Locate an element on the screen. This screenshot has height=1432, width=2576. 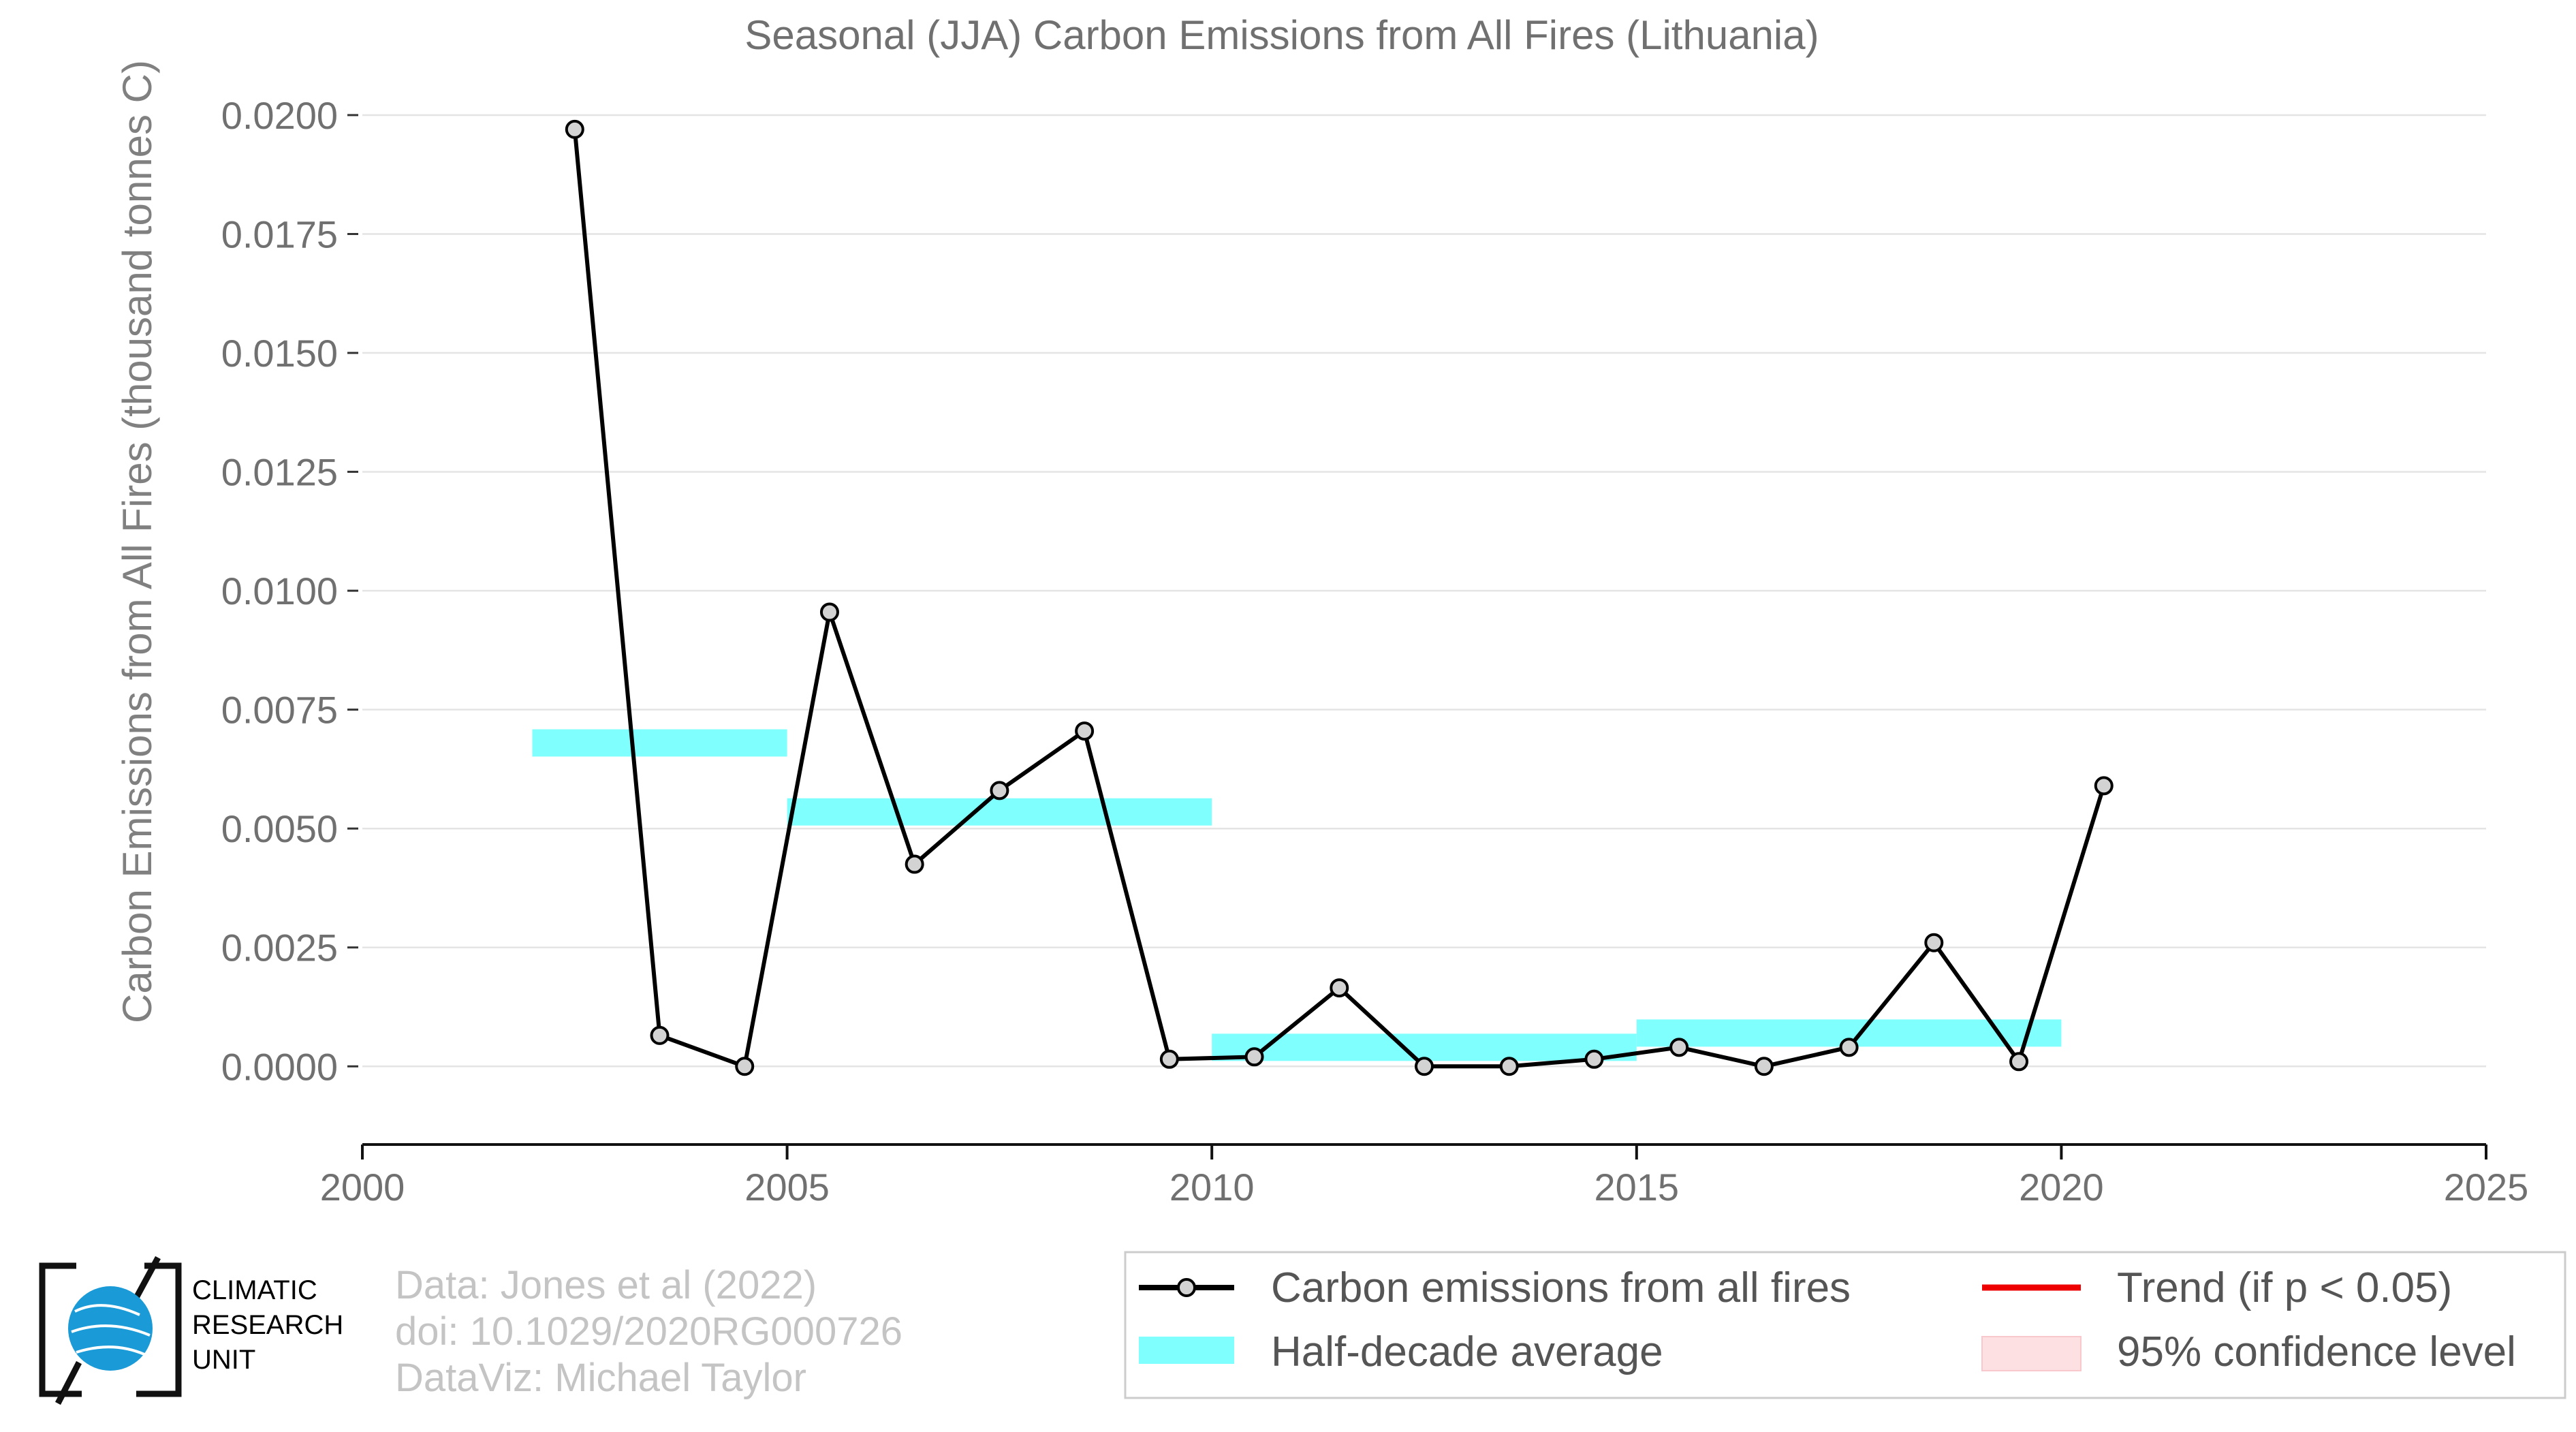
logo-line2: RESEARCH is located at coordinates (267, 1325).